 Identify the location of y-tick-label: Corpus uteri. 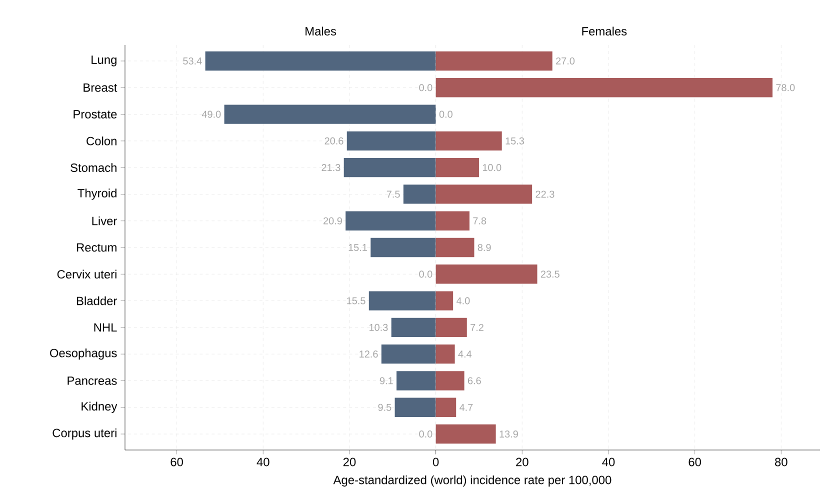
(84, 434).